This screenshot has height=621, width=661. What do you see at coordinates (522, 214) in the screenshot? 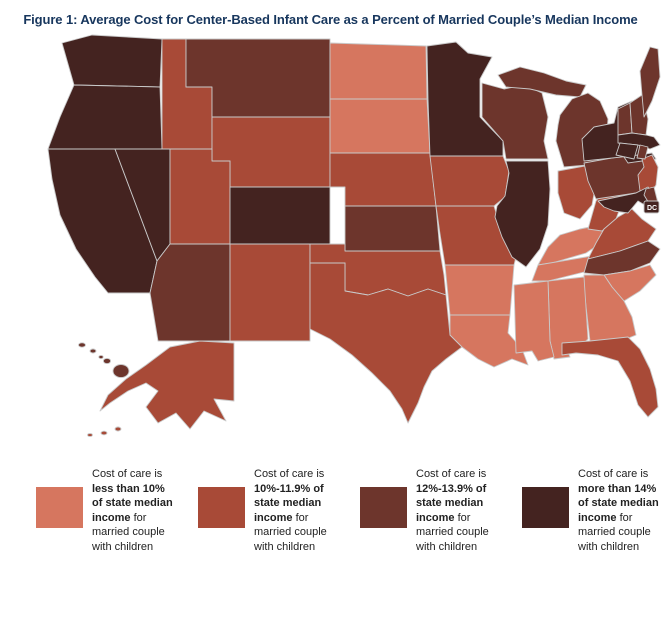
I see `state-il` at bounding box center [522, 214].